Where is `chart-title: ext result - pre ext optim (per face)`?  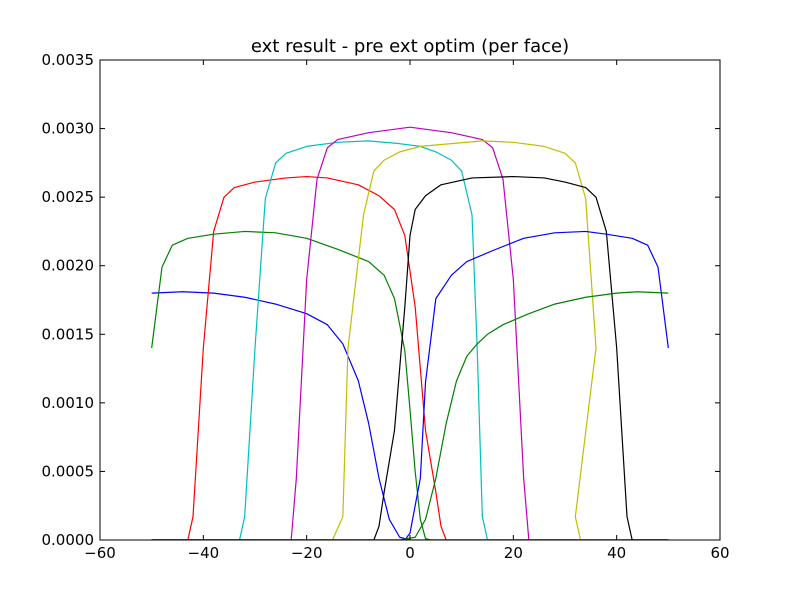
chart-title: ext result - pre ext optim (per face) is located at coordinates (410, 46).